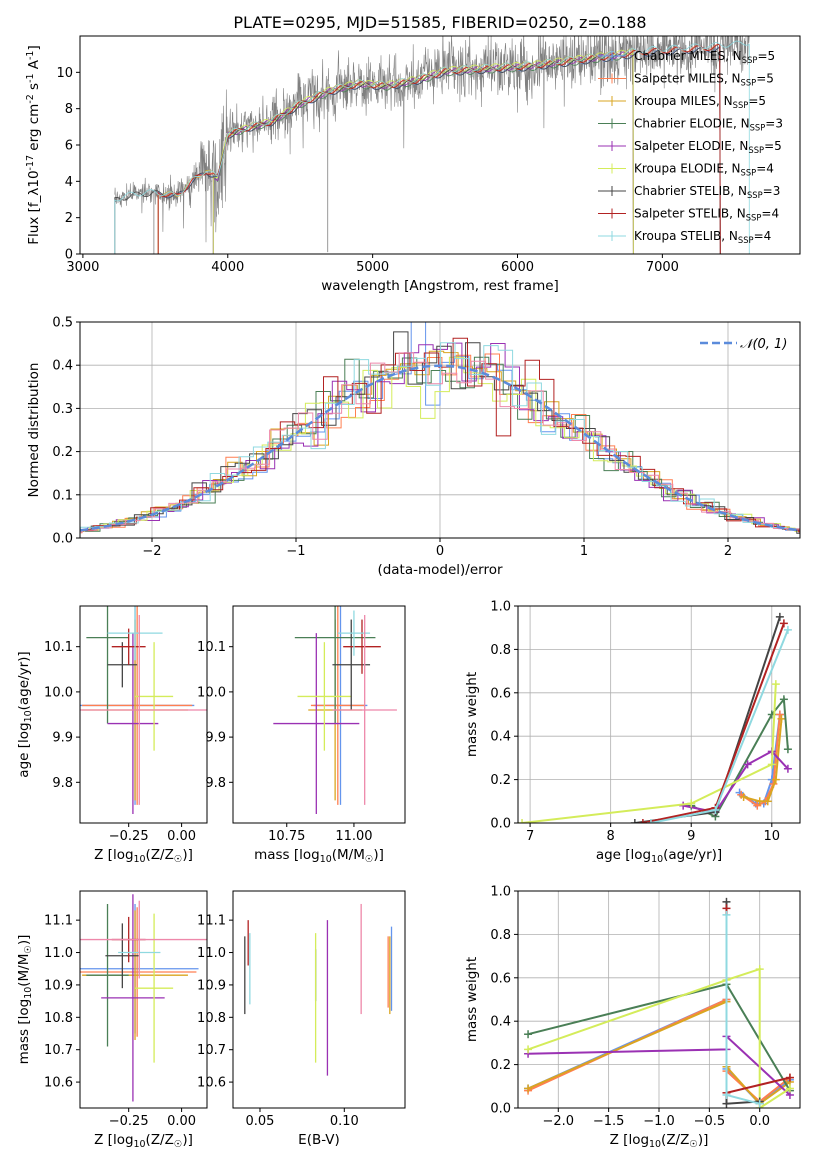 The width and height of the screenshot is (819, 1170). I want to click on y-tick-label: 11.1, so click(211, 921).